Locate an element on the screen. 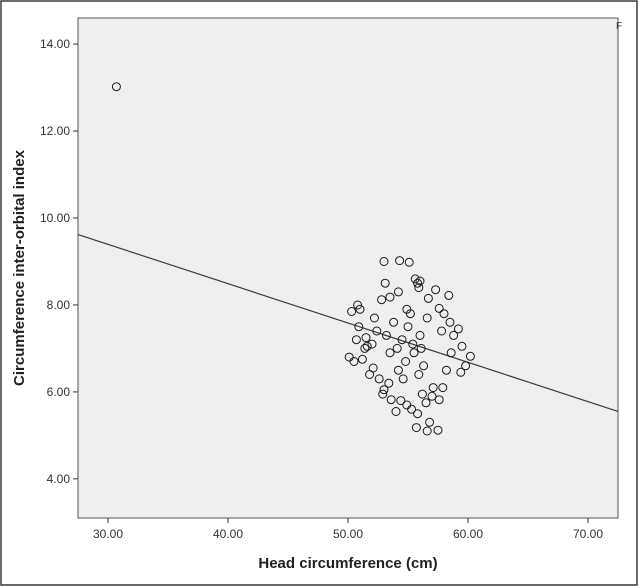  corner-mark: F is located at coordinates (619, 26).